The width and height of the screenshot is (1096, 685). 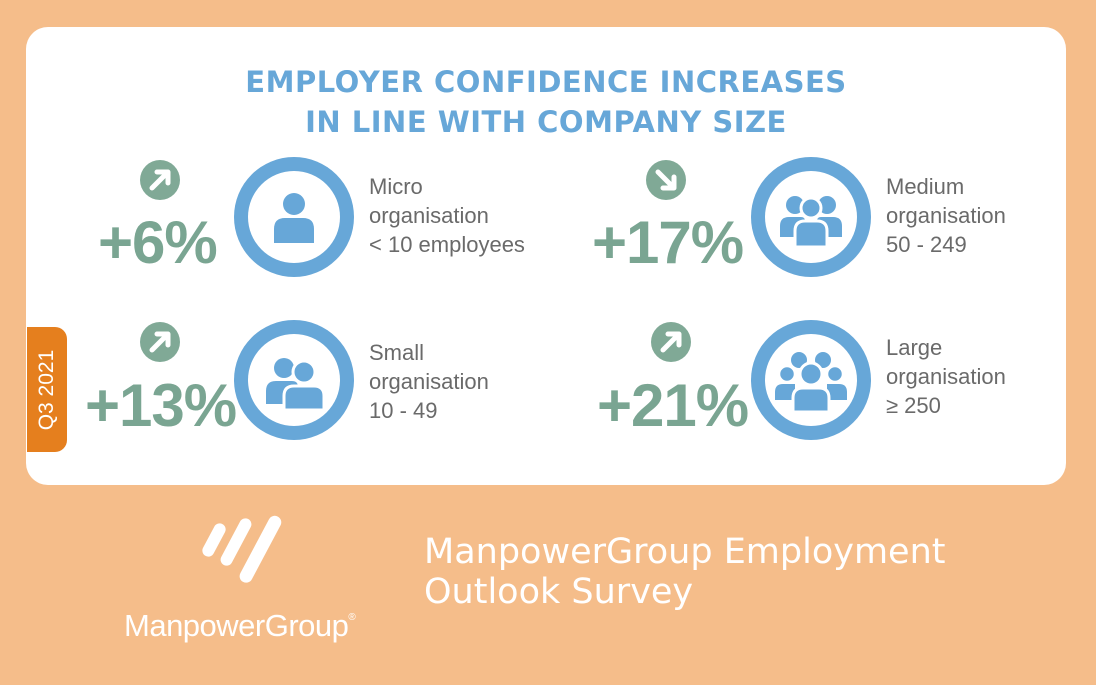 What do you see at coordinates (811, 217) in the screenshot?
I see `three-people-icon` at bounding box center [811, 217].